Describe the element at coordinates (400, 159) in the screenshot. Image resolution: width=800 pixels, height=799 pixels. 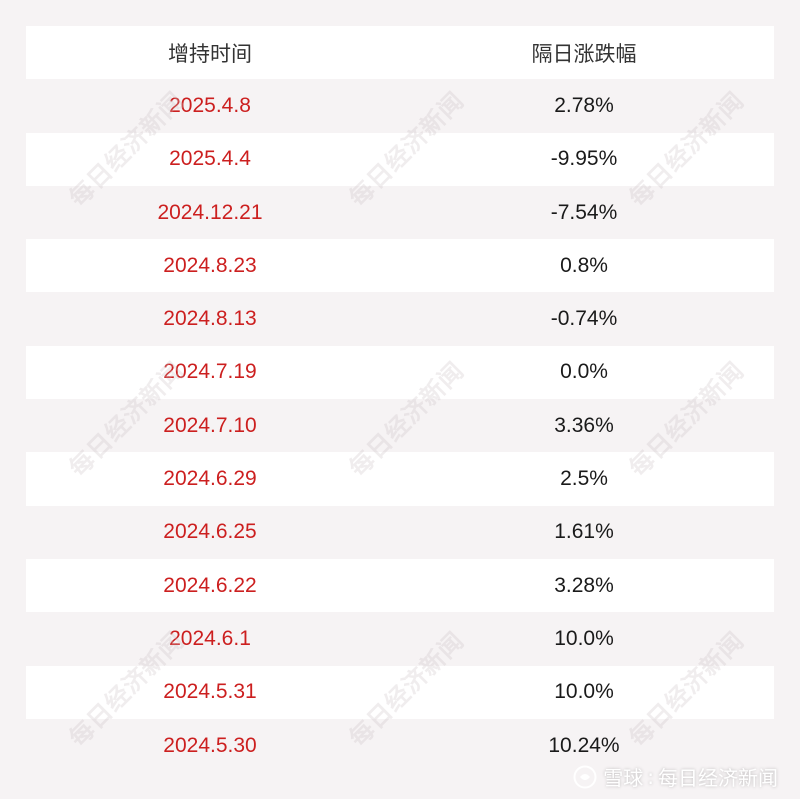
I see `table-row: 2025.4.4 -9.95%` at that location.